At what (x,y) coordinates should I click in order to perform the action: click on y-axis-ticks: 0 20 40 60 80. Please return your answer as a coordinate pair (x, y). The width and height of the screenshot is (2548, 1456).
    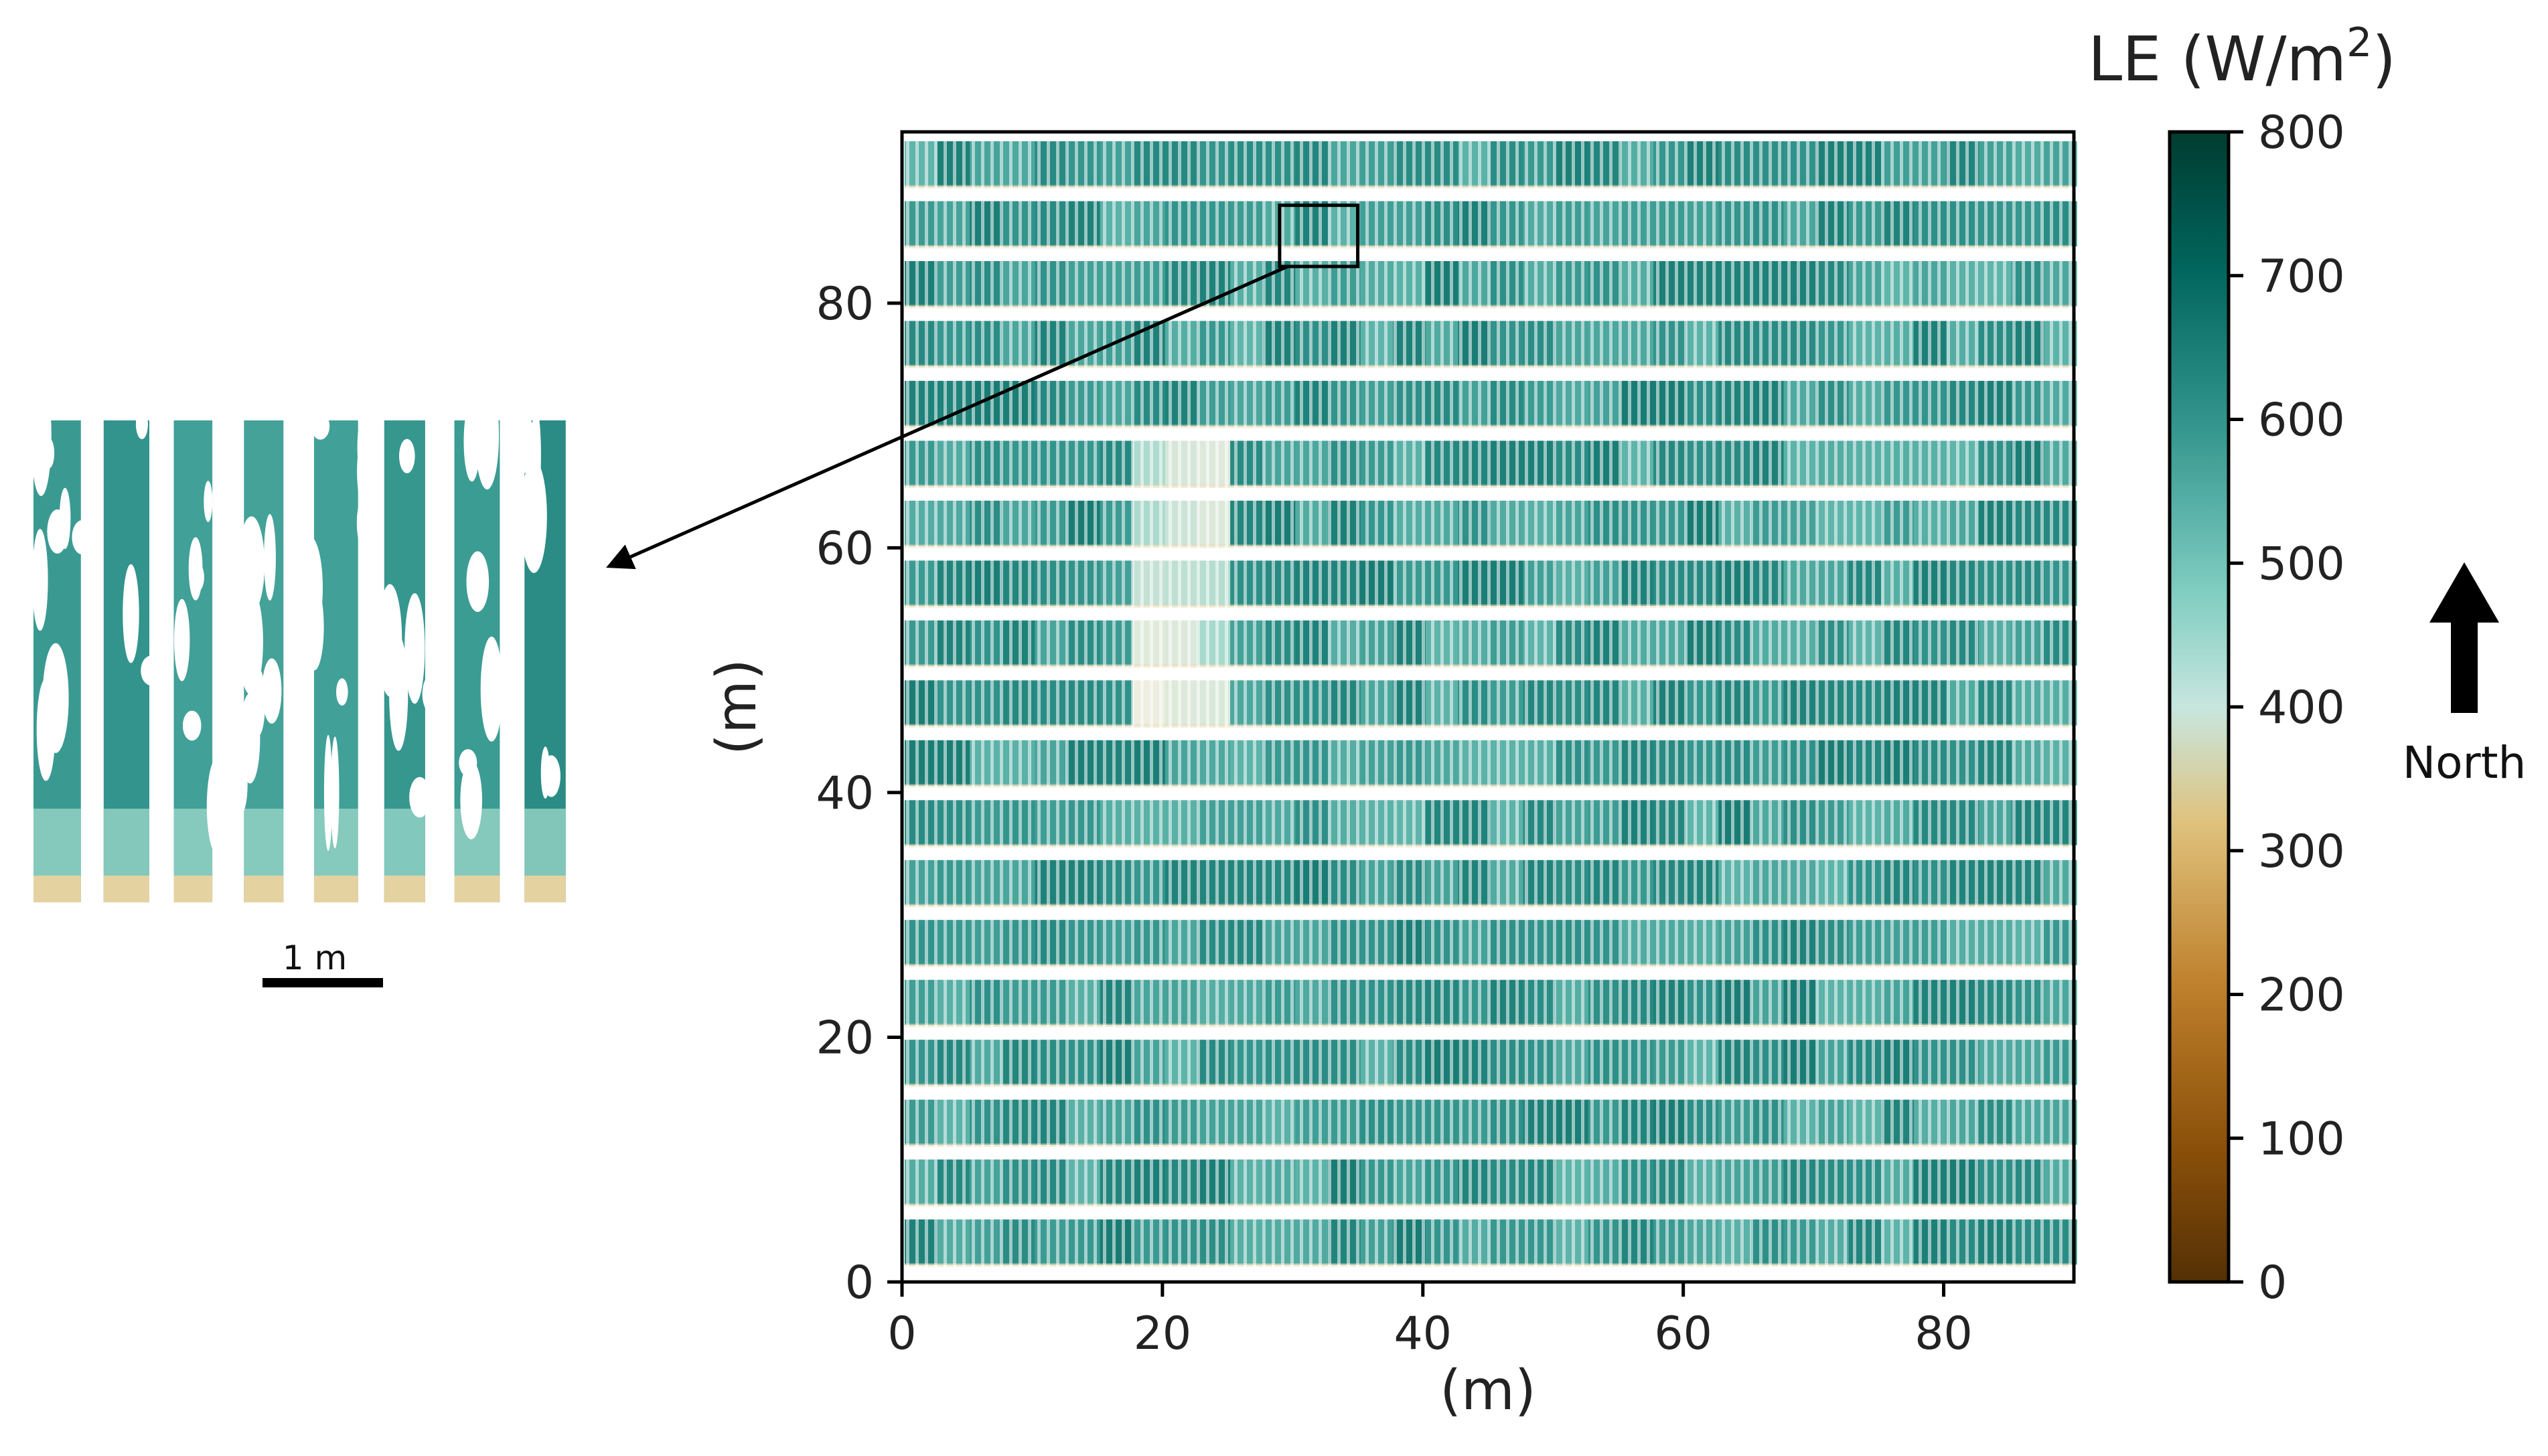
    Looking at the image, I should click on (859, 793).